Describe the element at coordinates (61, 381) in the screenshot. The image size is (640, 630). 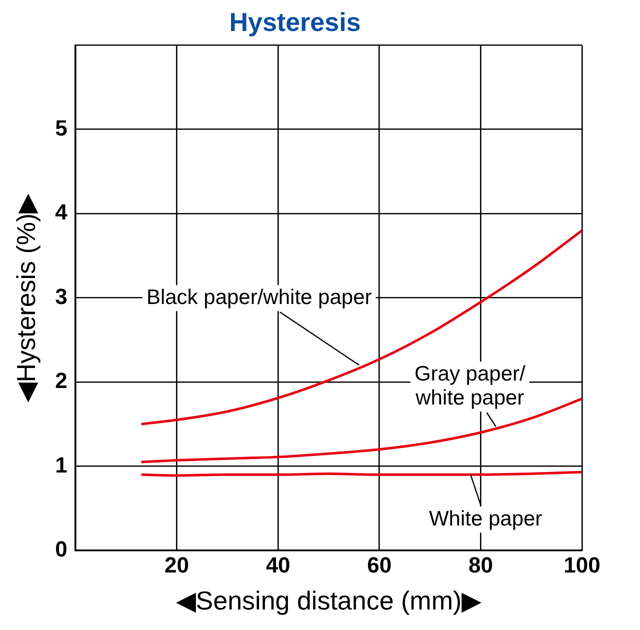
I see `y-tick-label: 2` at that location.